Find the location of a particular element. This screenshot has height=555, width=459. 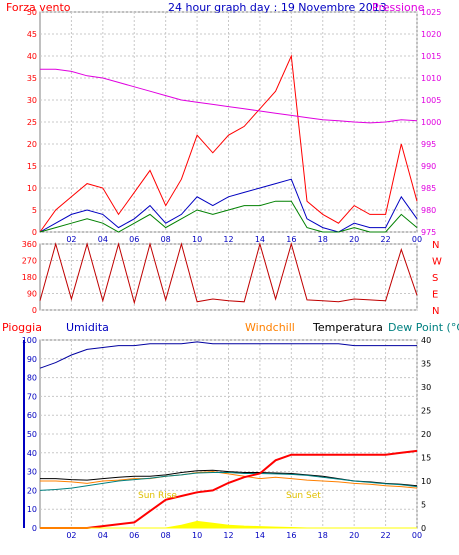

compass-label: W is located at coordinates (437, 262).